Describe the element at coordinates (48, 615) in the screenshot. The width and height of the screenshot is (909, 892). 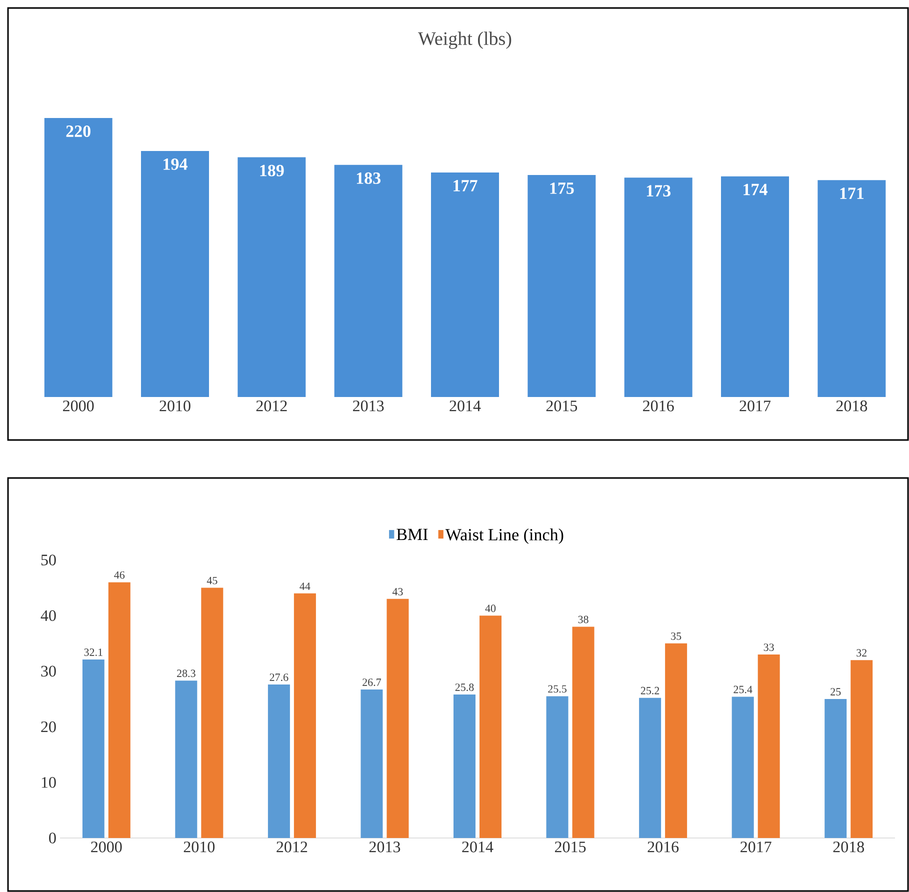
I see `y-tick-label: 40` at that location.